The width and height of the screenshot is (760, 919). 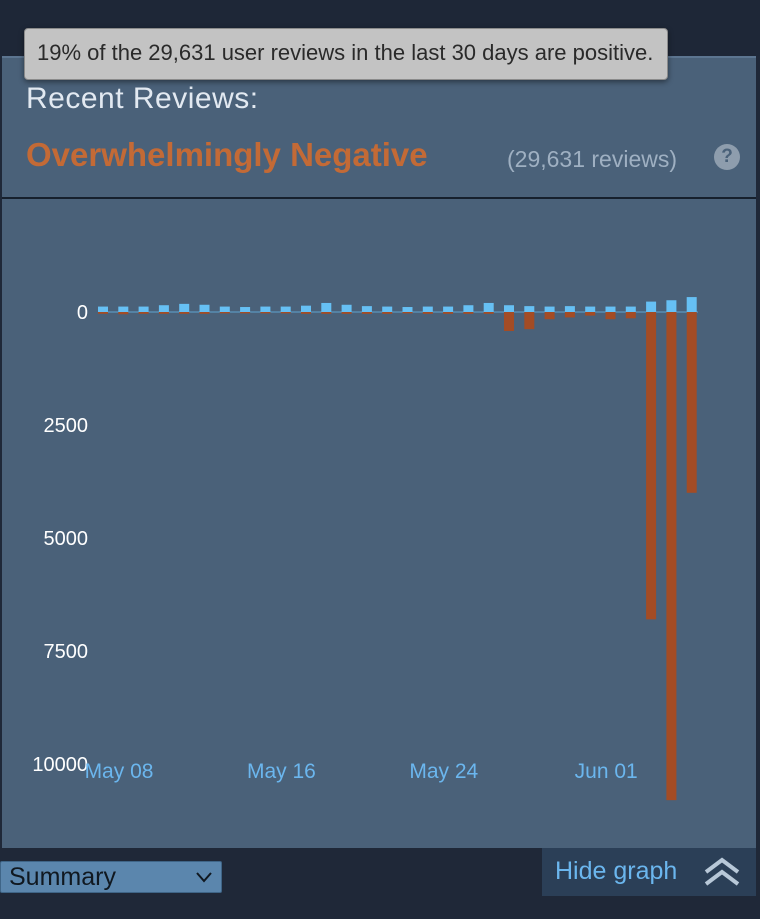 What do you see at coordinates (606, 771) in the screenshot?
I see `x-tick-label: Jun 01` at bounding box center [606, 771].